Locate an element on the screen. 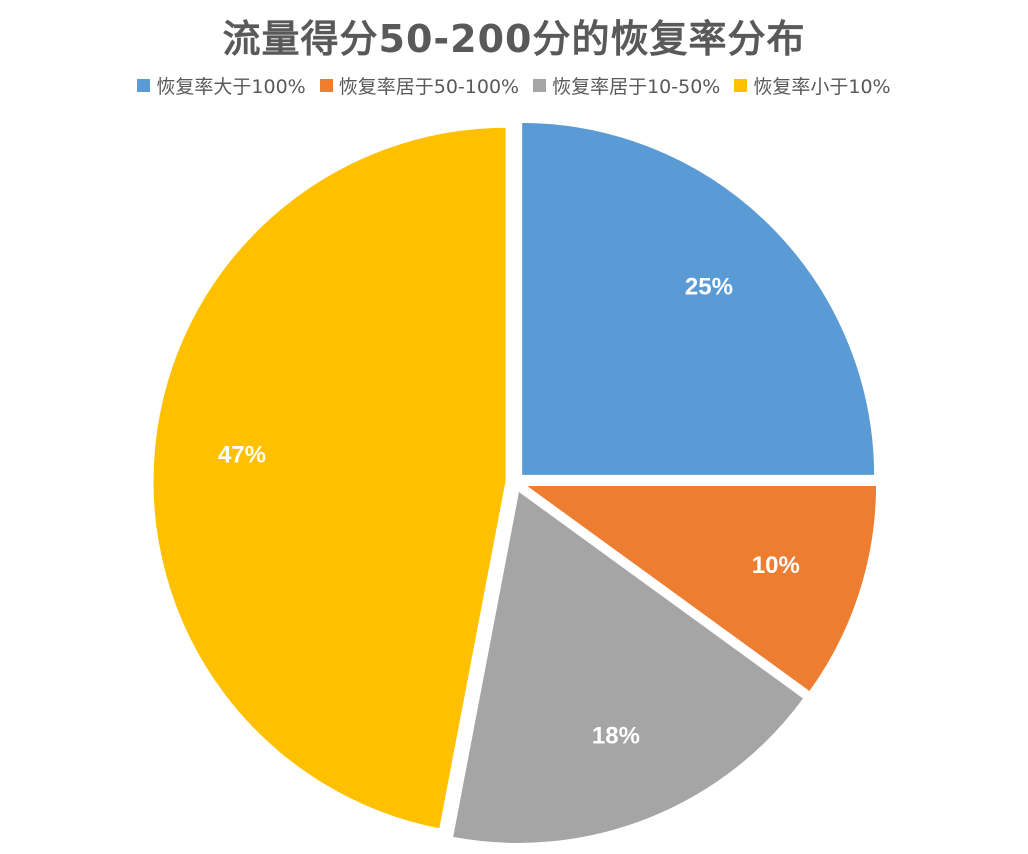  slice-label: 18% is located at coordinates (616, 735).